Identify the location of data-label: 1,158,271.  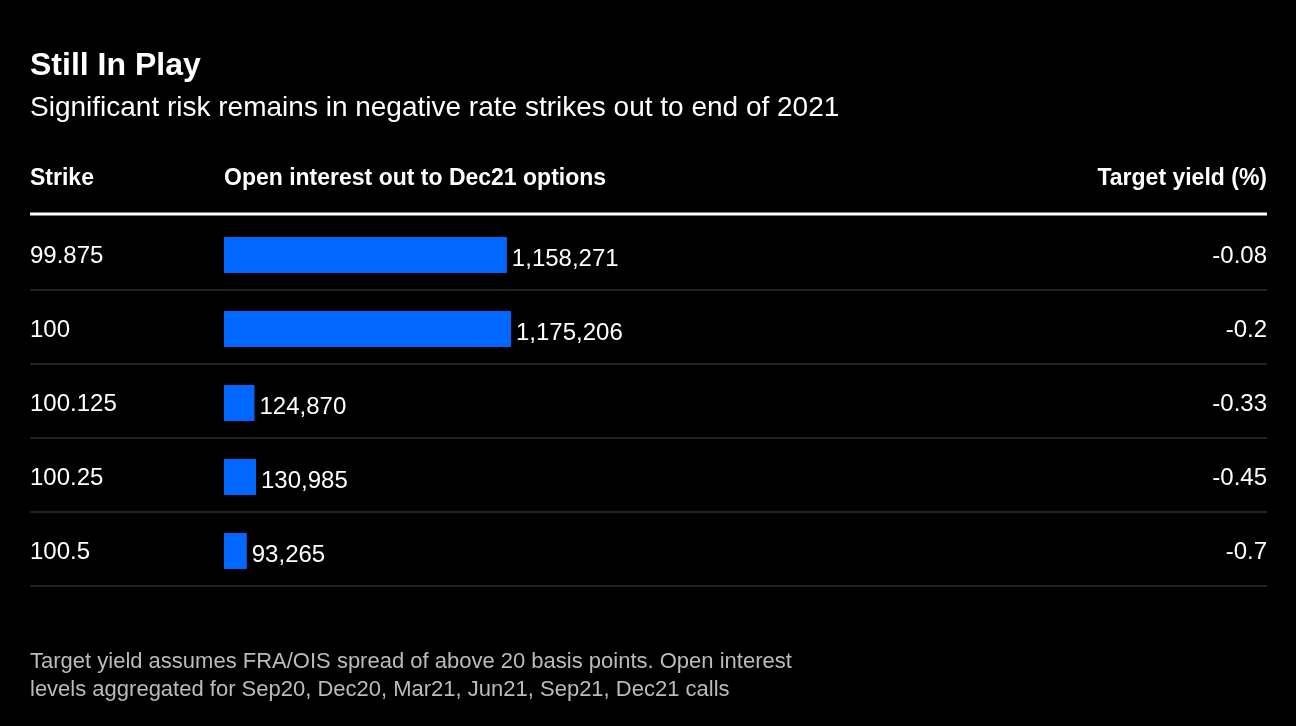
(565, 257).